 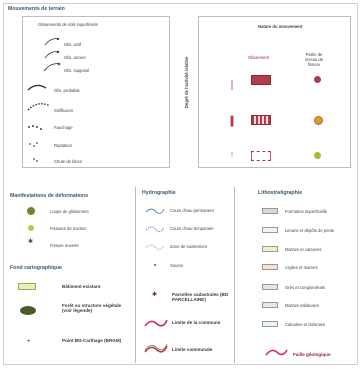 What do you see at coordinates (77, 70) in the screenshot?
I see `movement-item-3: Glis. supposé` at bounding box center [77, 70].